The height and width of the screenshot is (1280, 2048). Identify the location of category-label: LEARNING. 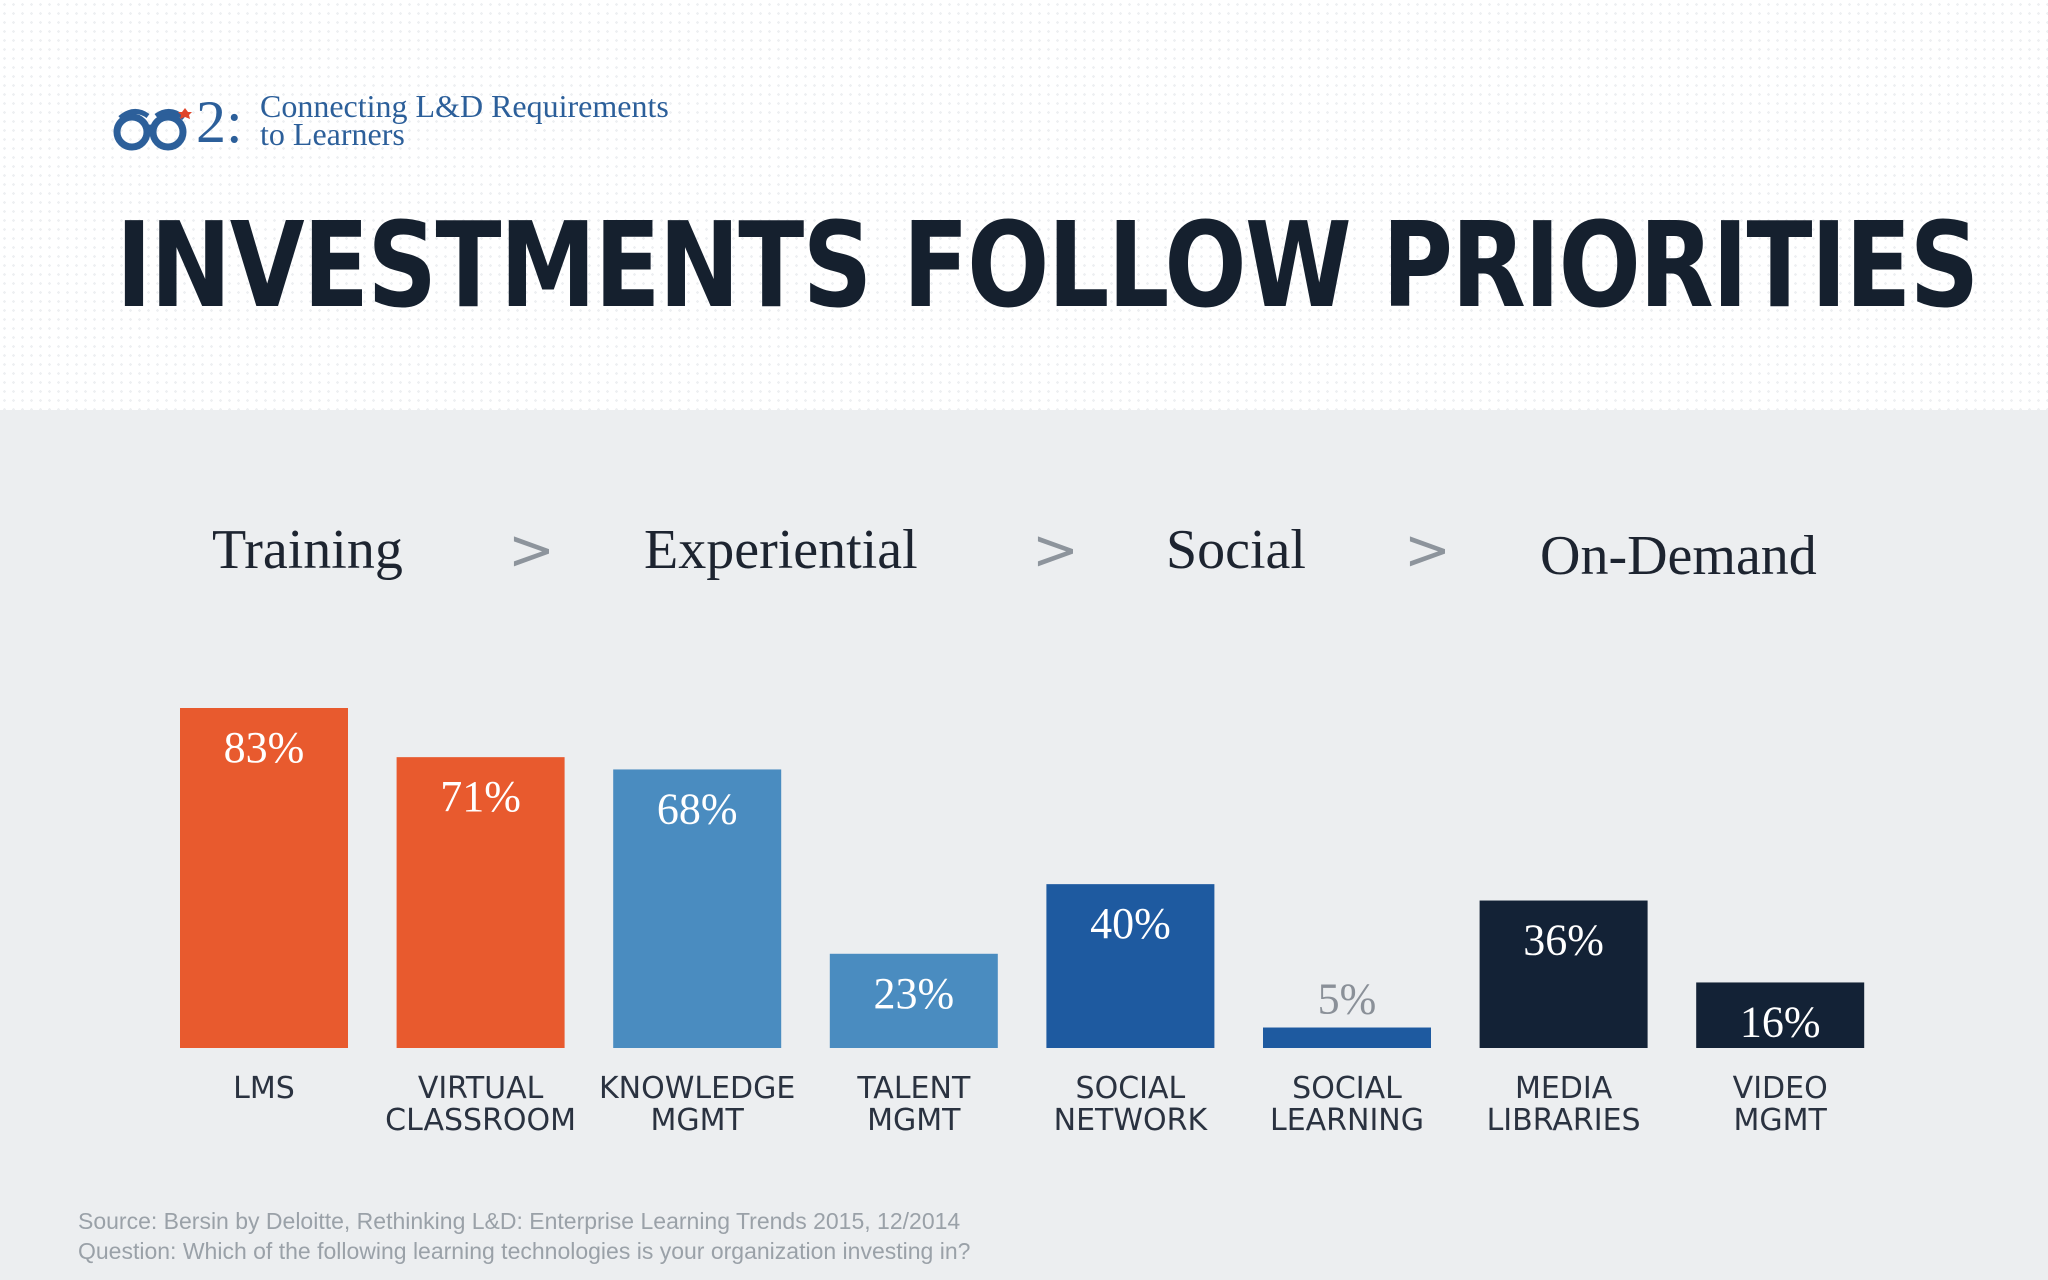
(1347, 1120).